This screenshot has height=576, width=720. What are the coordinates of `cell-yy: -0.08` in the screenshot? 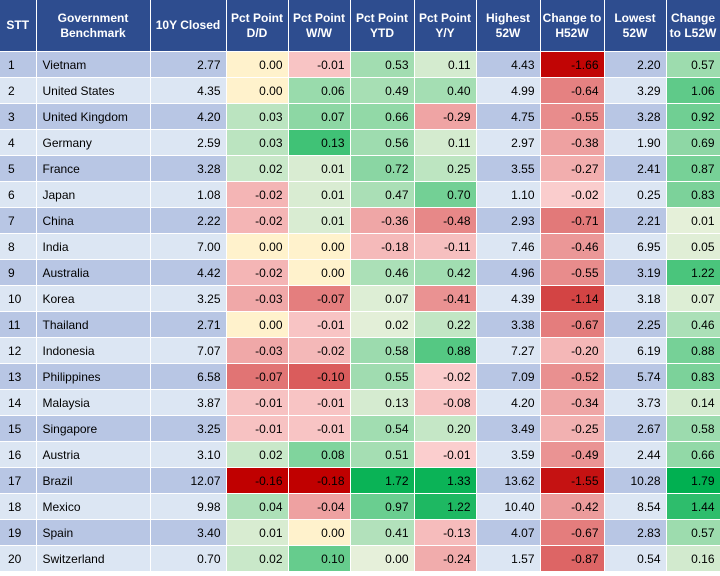 It's located at (445, 402).